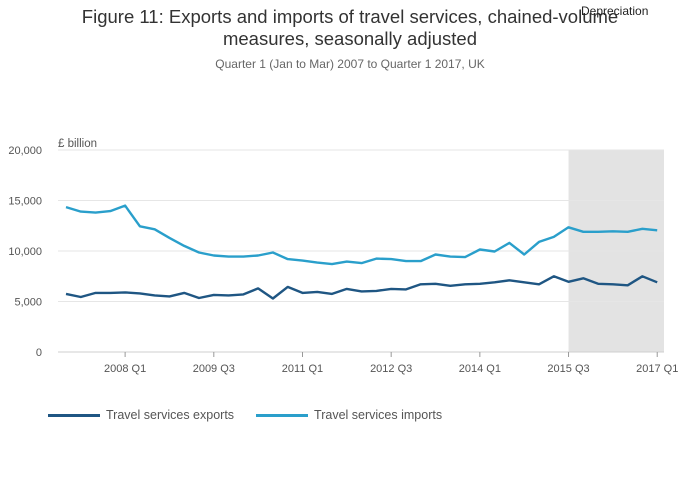 This screenshot has width=700, height=502. What do you see at coordinates (480, 369) in the screenshot?
I see `x-tick-label: 2014 Q1` at bounding box center [480, 369].